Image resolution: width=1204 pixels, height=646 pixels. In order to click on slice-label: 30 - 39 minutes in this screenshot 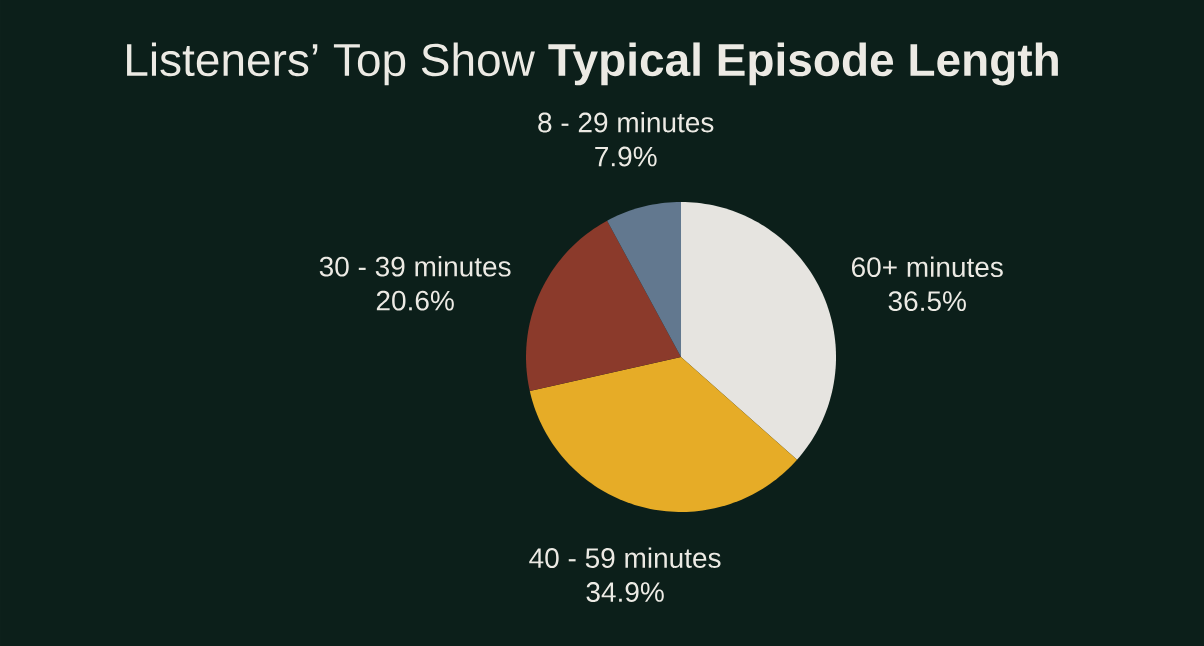, I will do `click(415, 266)`.